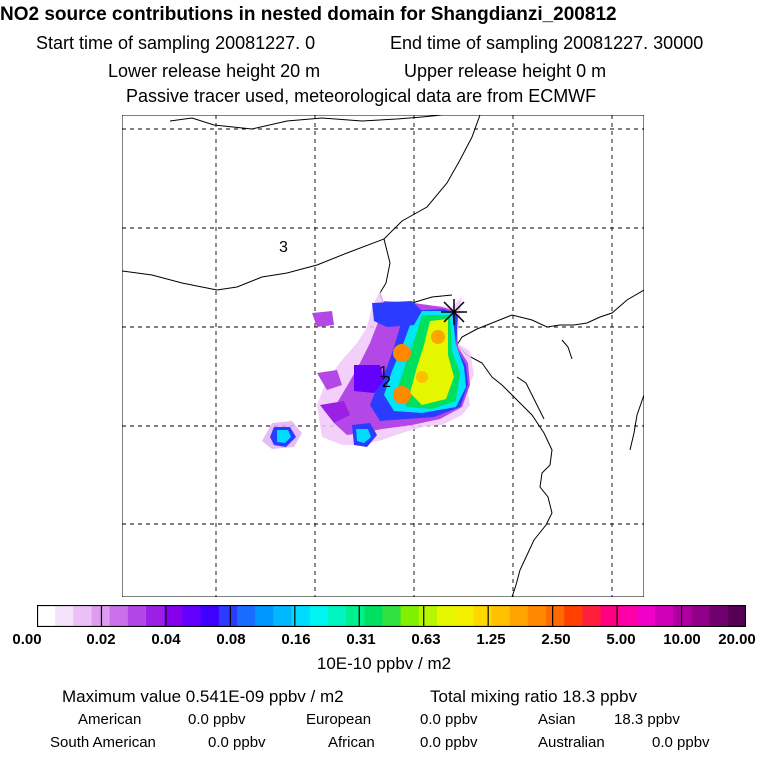 This screenshot has height=768, width=768. Describe the element at coordinates (547, 43) in the screenshot. I see `end-time-label: End time of sampling 20081227. 30000` at that location.